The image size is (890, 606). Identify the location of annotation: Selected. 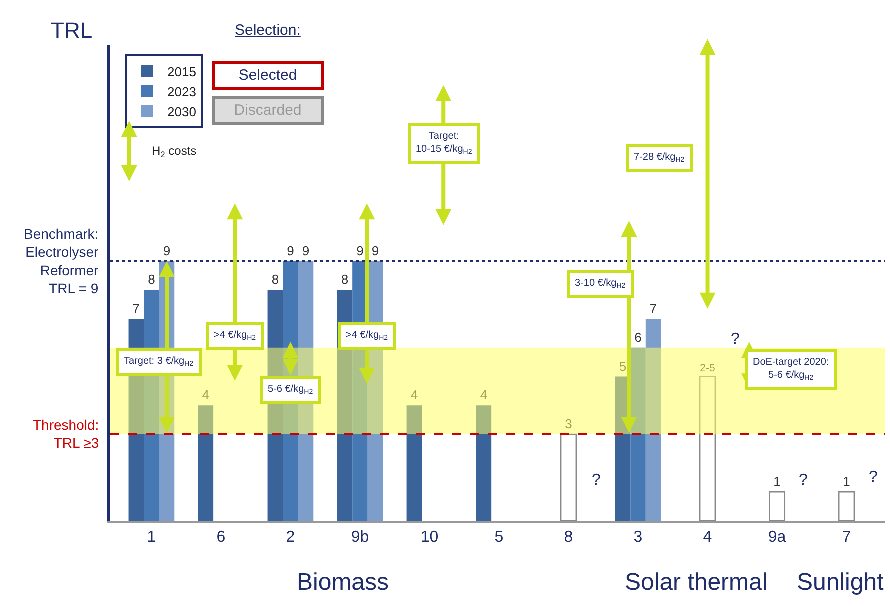
(268, 75).